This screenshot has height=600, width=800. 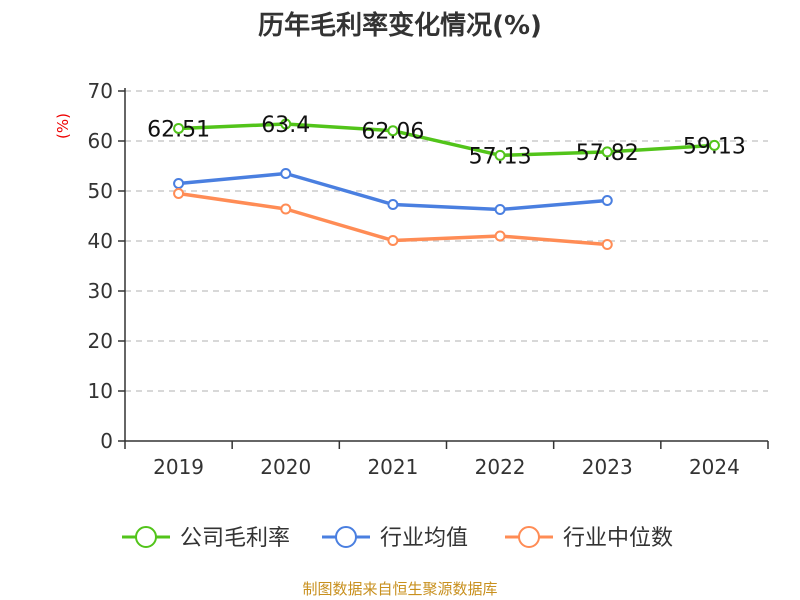 What do you see at coordinates (235, 538) in the screenshot?
I see `legend-label: 公司毛利率` at bounding box center [235, 538].